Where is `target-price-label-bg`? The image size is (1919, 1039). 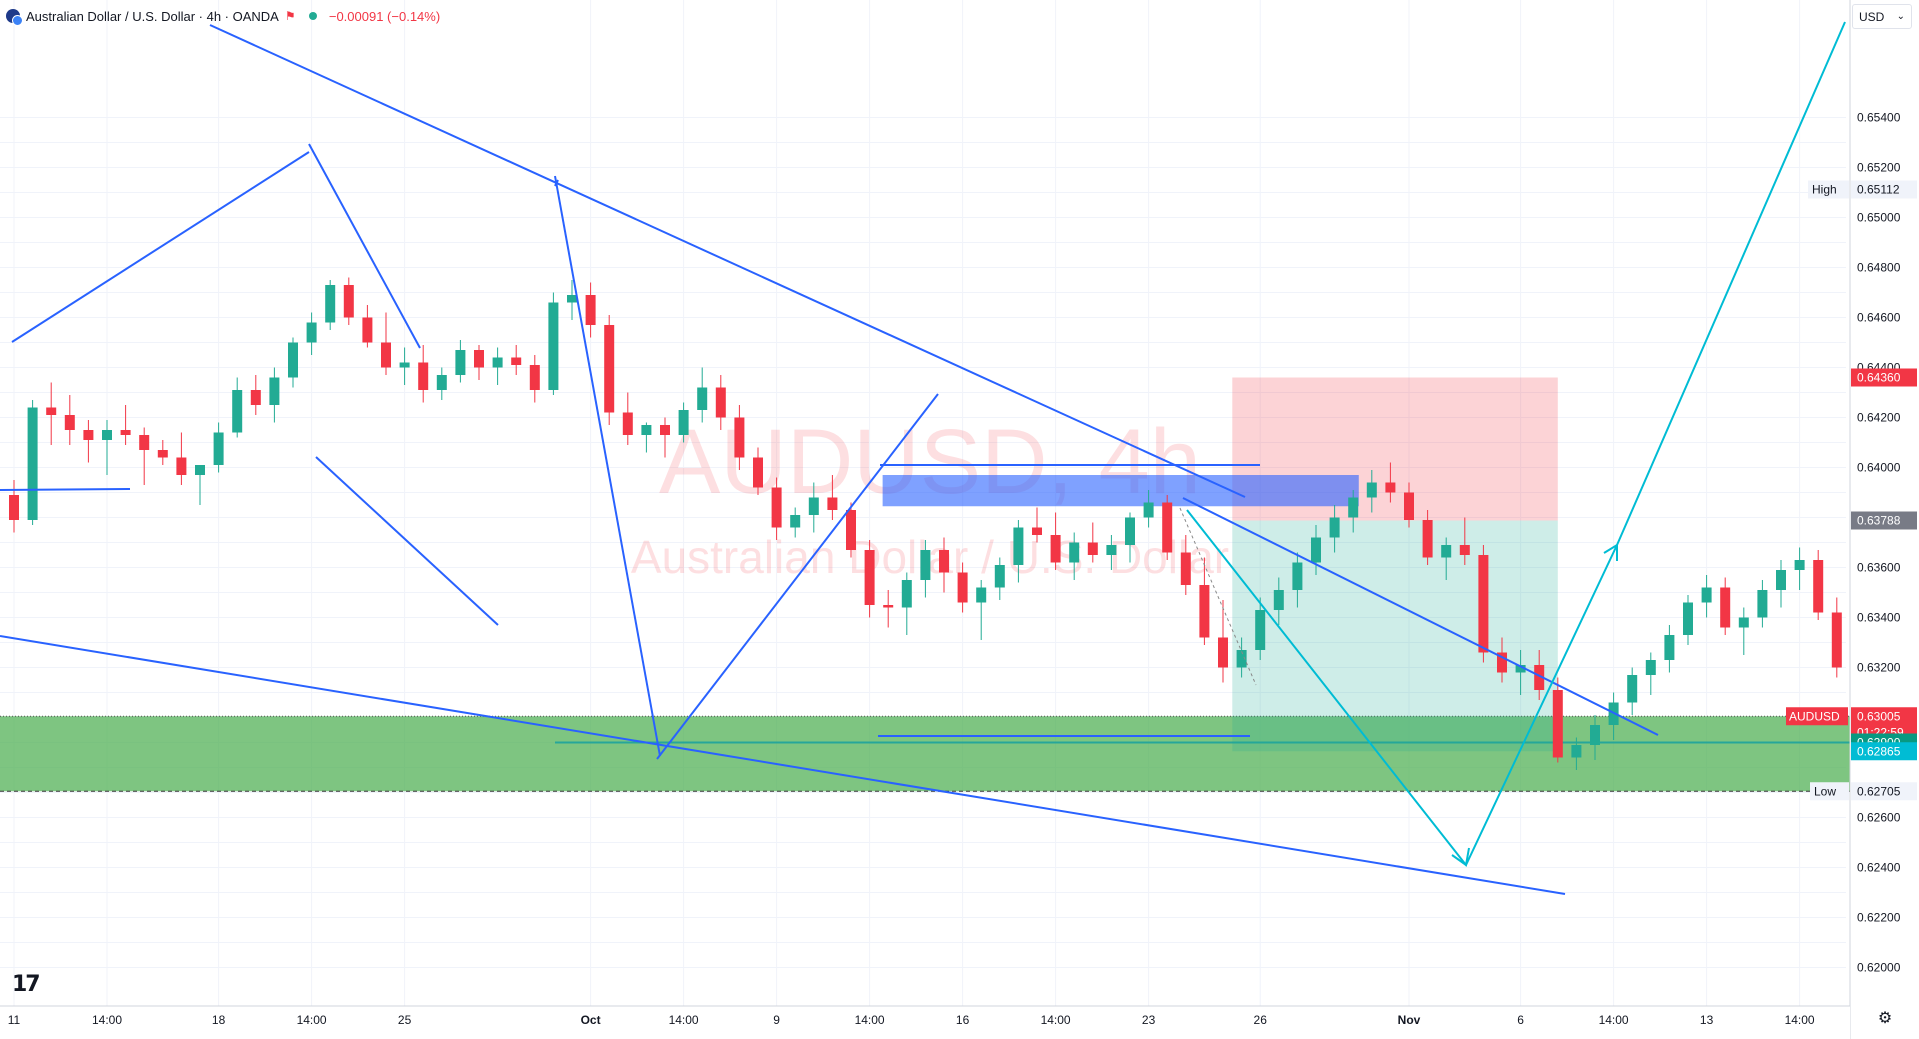 target-price-label-bg is located at coordinates (1884, 751).